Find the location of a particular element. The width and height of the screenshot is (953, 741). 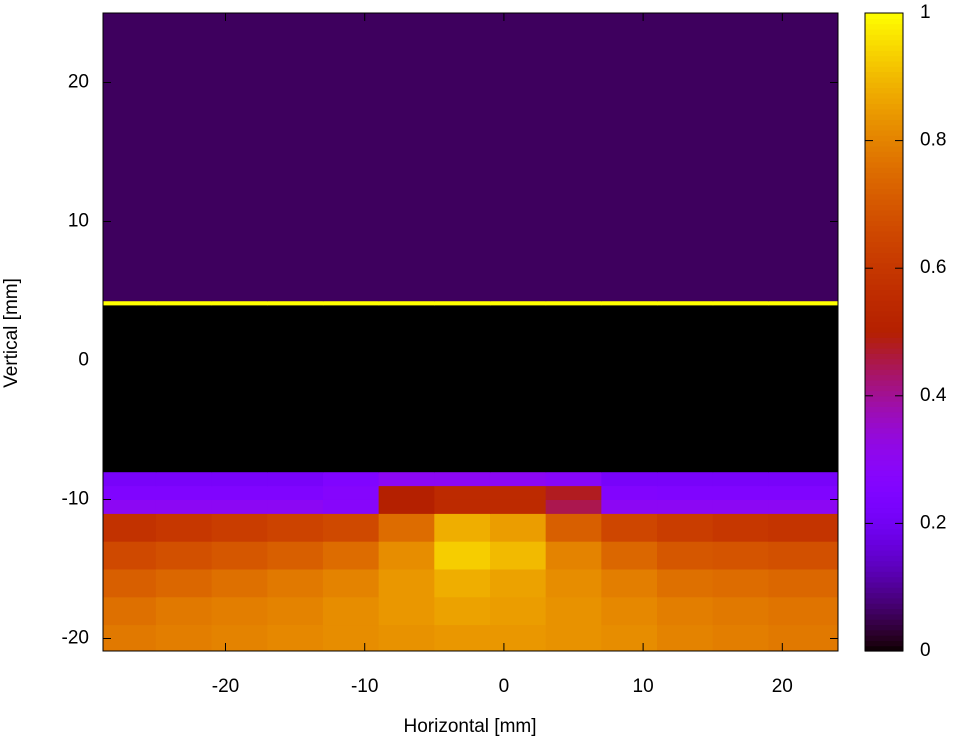

x-axis-label: Horizontal [mm] is located at coordinates (469, 726).